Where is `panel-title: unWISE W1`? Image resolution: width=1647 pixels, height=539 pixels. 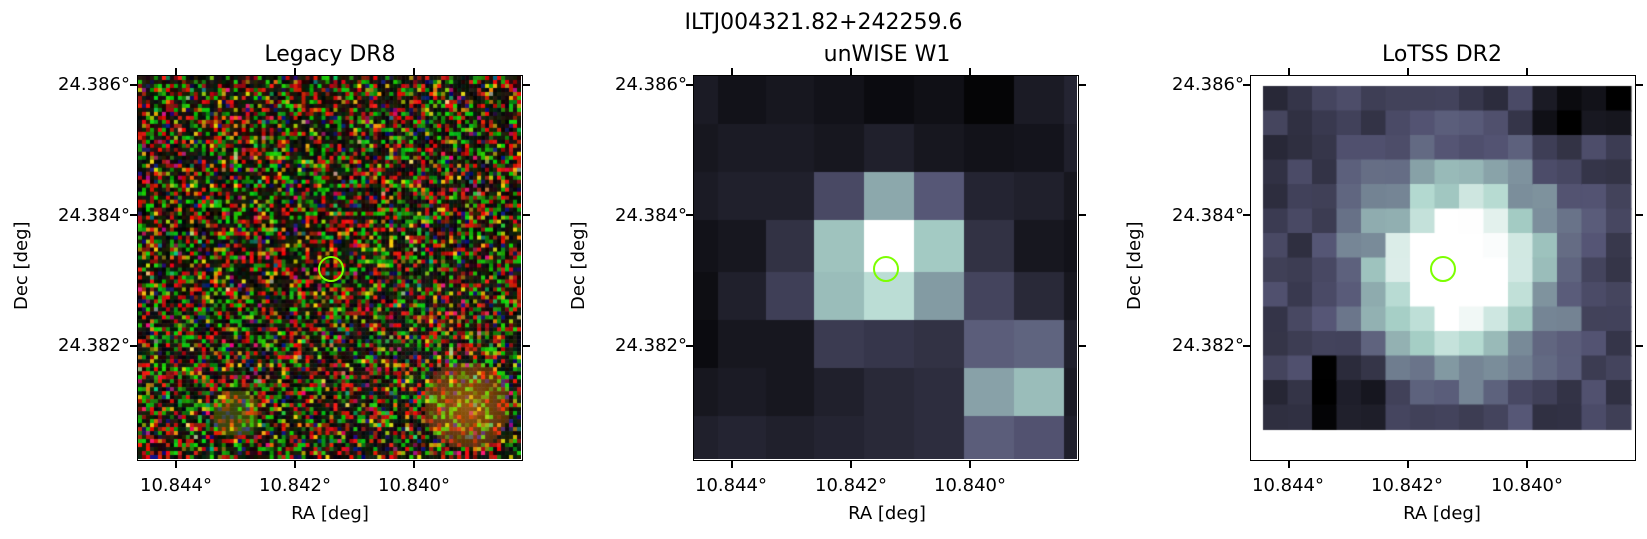 panel-title: unWISE W1 is located at coordinates (887, 54).